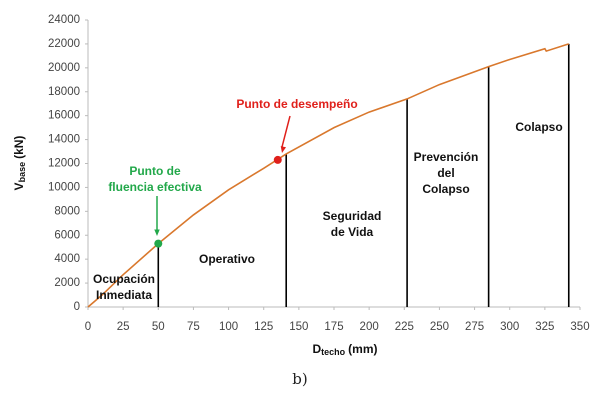 The width and height of the screenshot is (600, 401). What do you see at coordinates (263, 327) in the screenshot?
I see `x-tick-label: 125` at bounding box center [263, 327].